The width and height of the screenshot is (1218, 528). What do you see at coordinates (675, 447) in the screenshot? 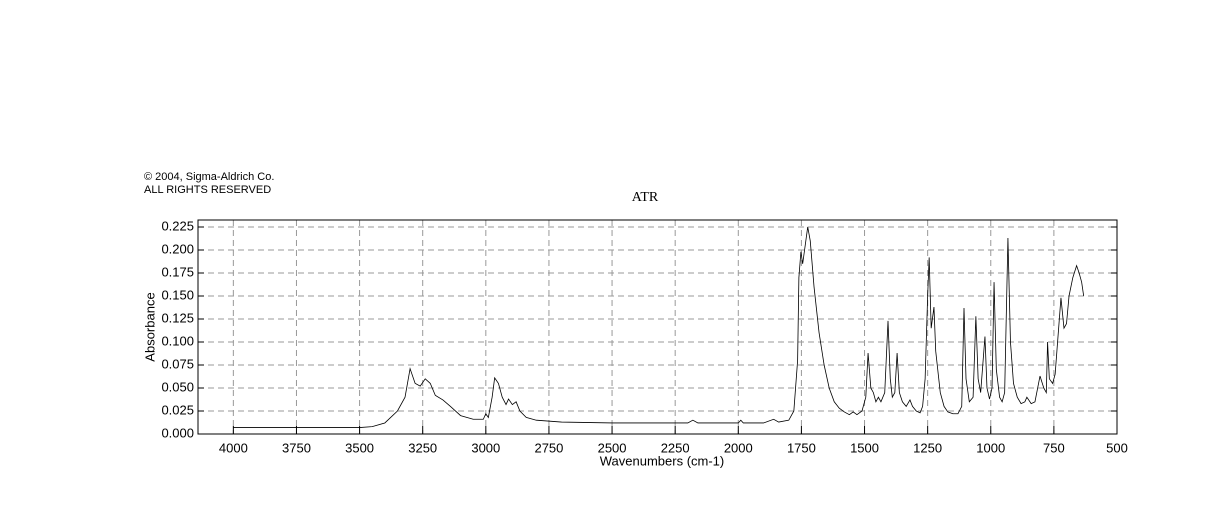
I see `x-tick-label: 2250` at bounding box center [675, 447].